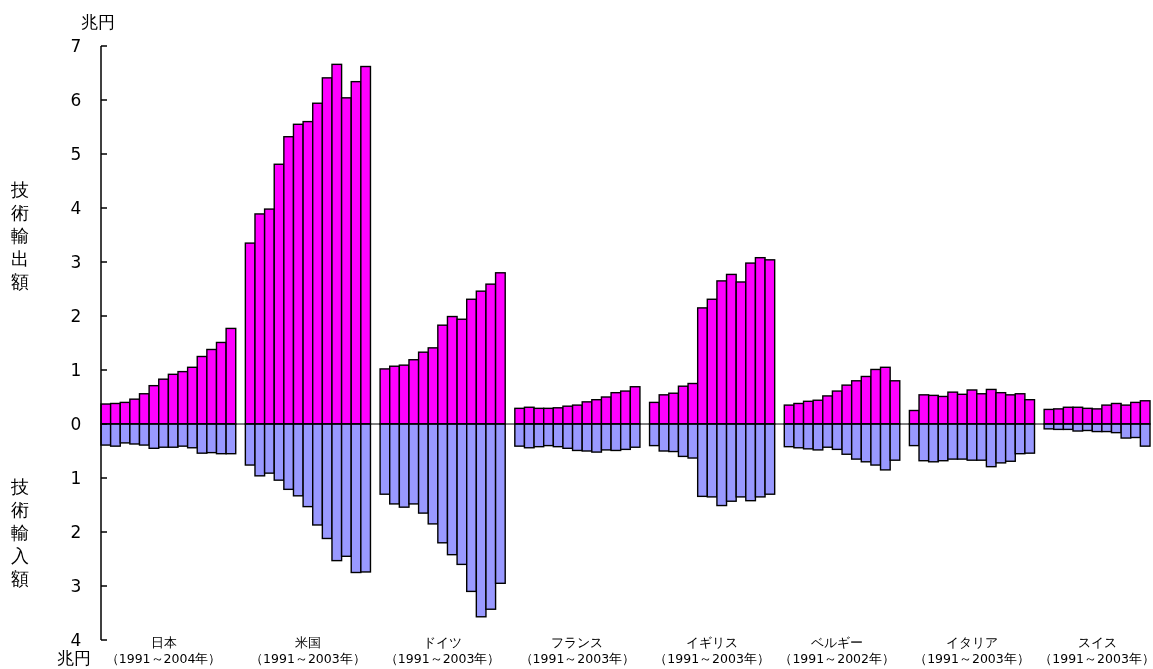  What do you see at coordinates (76, 154) in the screenshot?
I see `y-tick-label: 5` at bounding box center [76, 154].